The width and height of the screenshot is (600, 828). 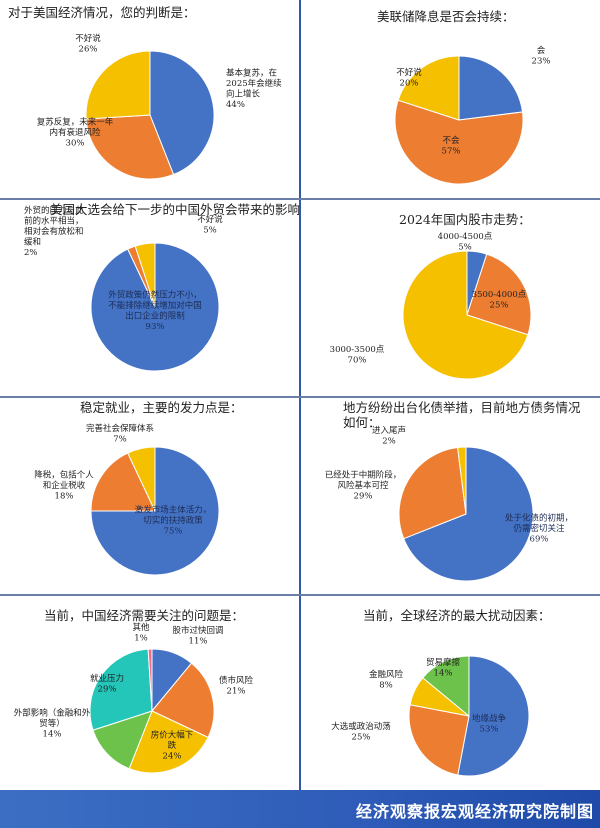 I want to click on slice-label: 基本复苏，在 2025年会继续向上增长 44%, so click(x=254, y=88).